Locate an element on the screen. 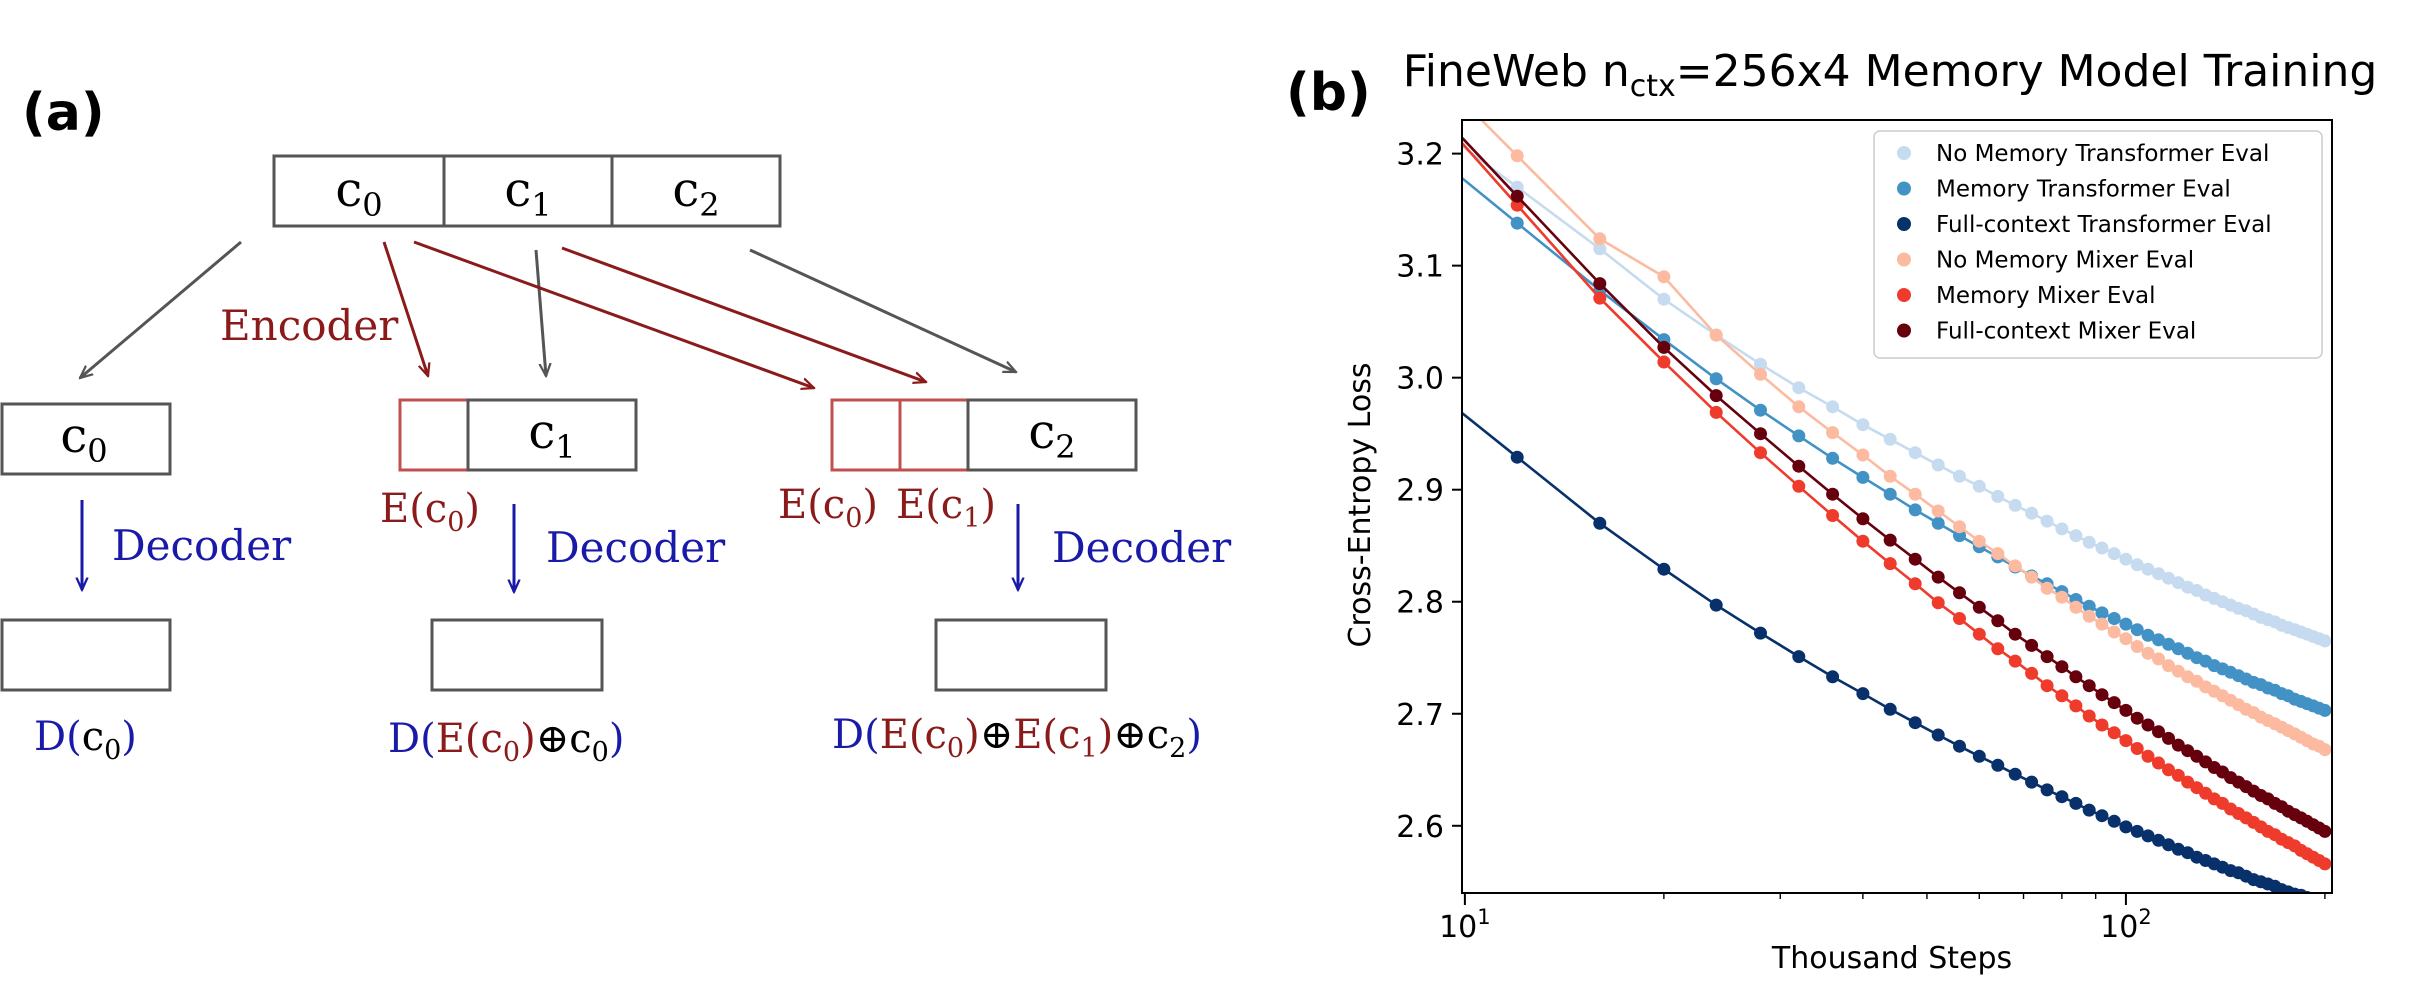  legend-label: No Memory Transformer Eval is located at coordinates (2102, 154).